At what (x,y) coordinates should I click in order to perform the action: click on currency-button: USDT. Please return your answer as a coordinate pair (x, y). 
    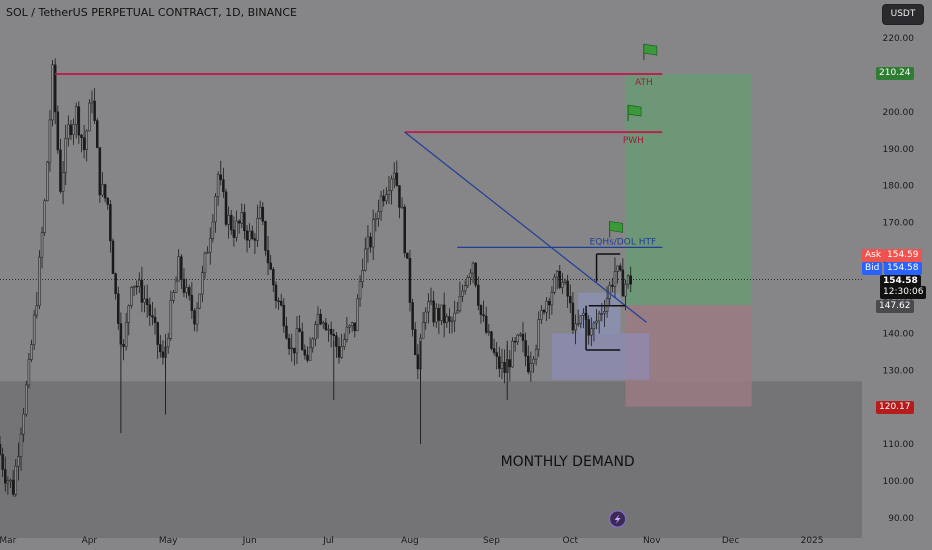
    Looking at the image, I should click on (903, 14).